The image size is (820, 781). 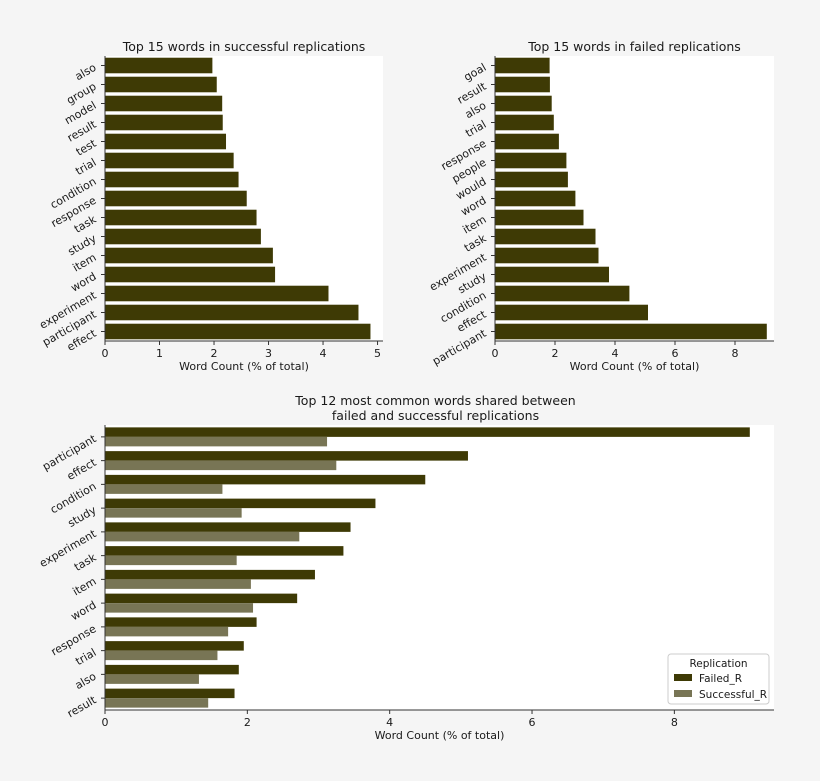 I want to click on shared-chart-bar-Successful_R-effect, so click(x=221, y=465).